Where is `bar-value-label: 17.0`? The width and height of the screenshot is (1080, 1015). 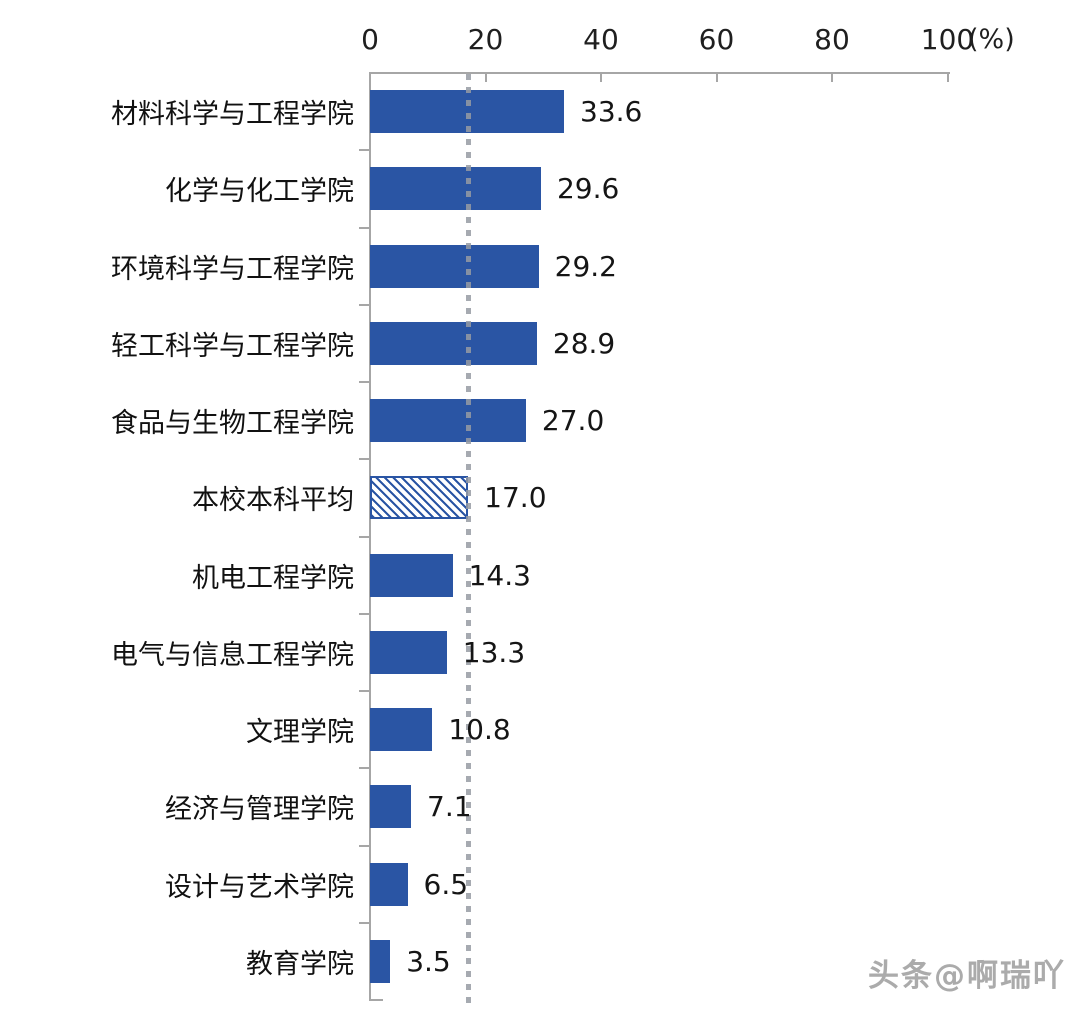
bar-value-label: 17.0 is located at coordinates (515, 498).